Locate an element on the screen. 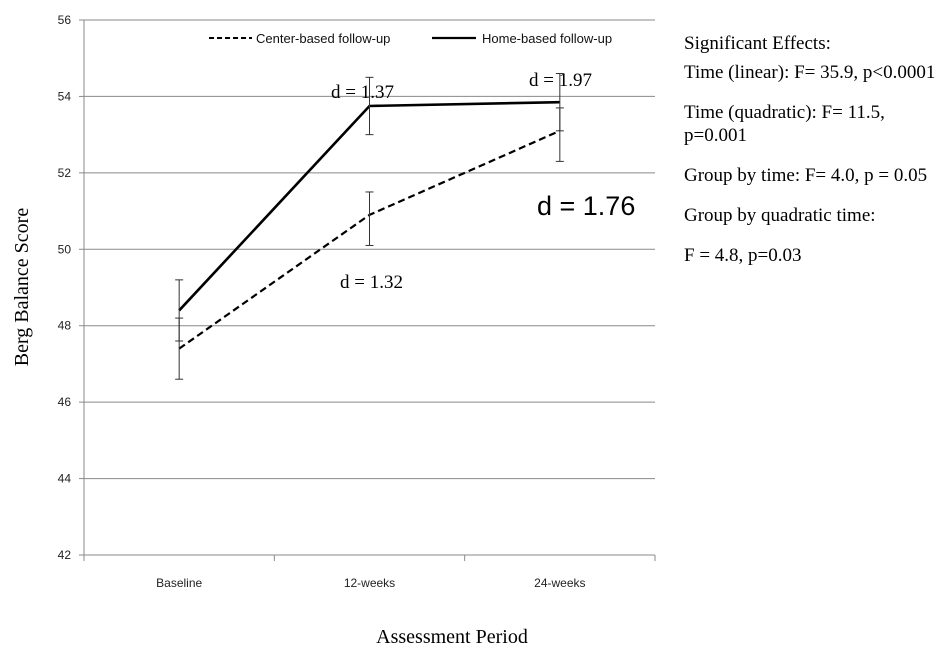 This screenshot has width=950, height=647. effect-group-by-quadratic-time-stats: F = 4.8, p=0.03 is located at coordinates (743, 255).